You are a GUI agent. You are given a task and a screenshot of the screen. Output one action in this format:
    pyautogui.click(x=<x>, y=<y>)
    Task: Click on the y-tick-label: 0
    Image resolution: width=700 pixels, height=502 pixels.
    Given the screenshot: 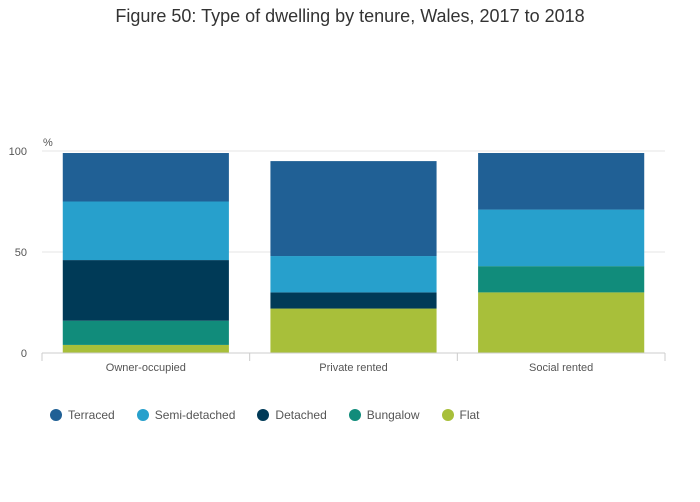 What is the action you would take?
    pyautogui.click(x=24, y=354)
    